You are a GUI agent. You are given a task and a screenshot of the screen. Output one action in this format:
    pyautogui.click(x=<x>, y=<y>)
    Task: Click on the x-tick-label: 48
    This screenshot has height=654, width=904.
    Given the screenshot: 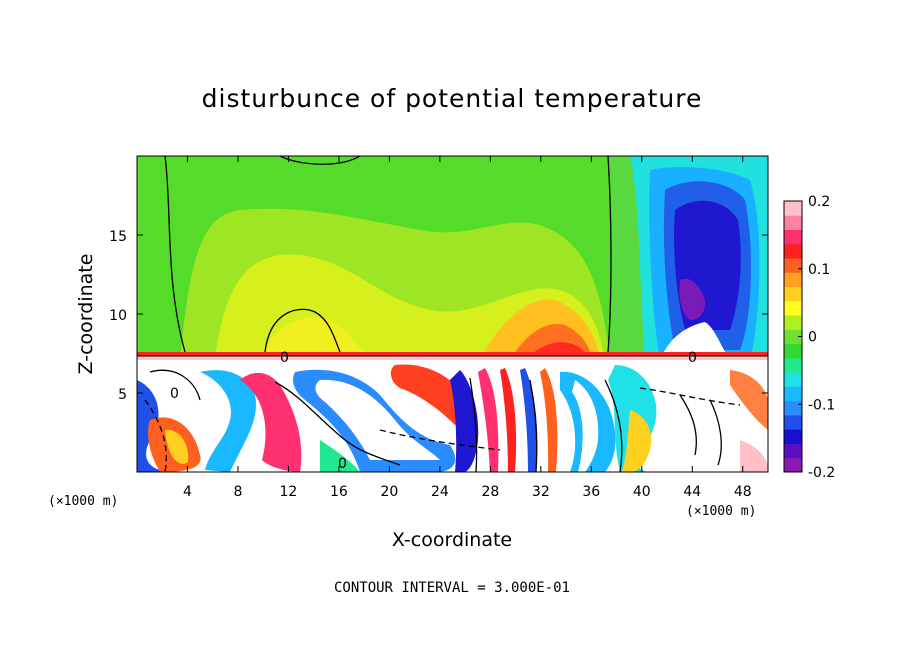 What is the action you would take?
    pyautogui.click(x=743, y=492)
    